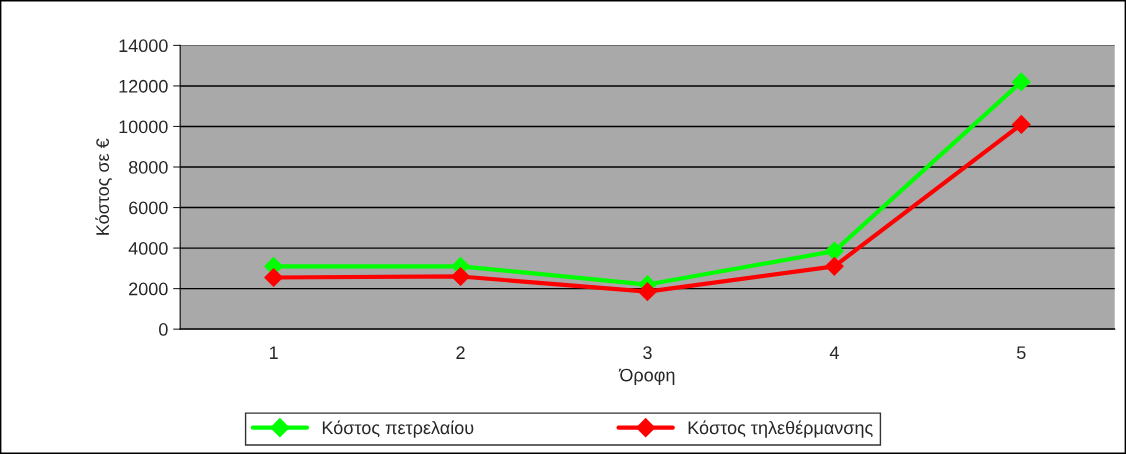 Image resolution: width=1126 pixels, height=454 pixels. Describe the element at coordinates (148, 289) in the screenshot. I see `y-tick-label: 2000` at that location.